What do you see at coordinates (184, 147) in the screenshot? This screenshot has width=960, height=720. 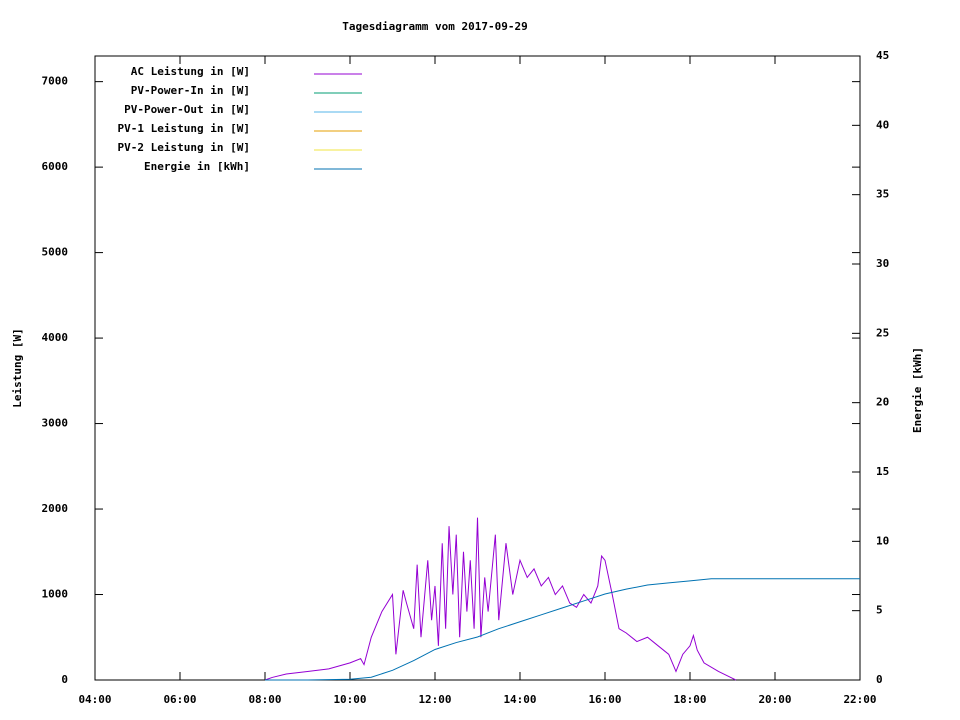 I see `legend-label: PV-2 Leistung in [W]` at bounding box center [184, 147].